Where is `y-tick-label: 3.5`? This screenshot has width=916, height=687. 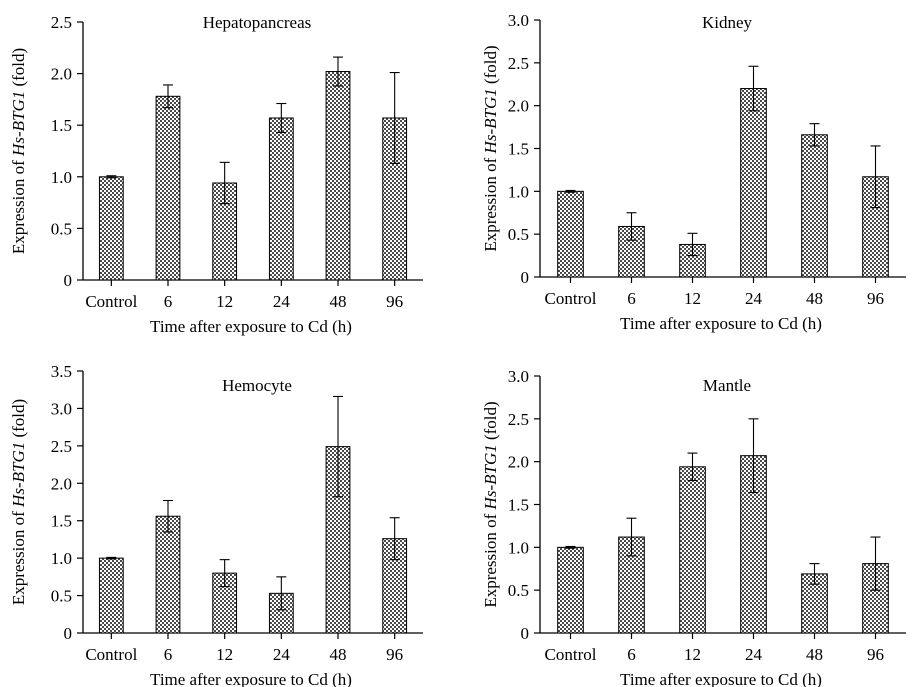
y-tick-label: 3.5 is located at coordinates (61, 371).